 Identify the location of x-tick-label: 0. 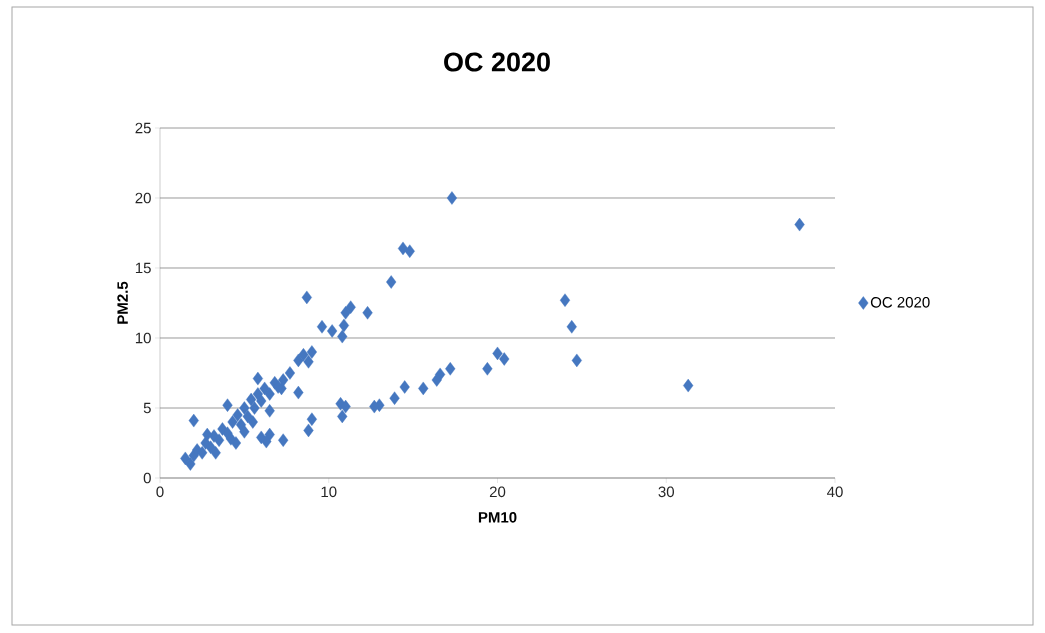
(160, 492).